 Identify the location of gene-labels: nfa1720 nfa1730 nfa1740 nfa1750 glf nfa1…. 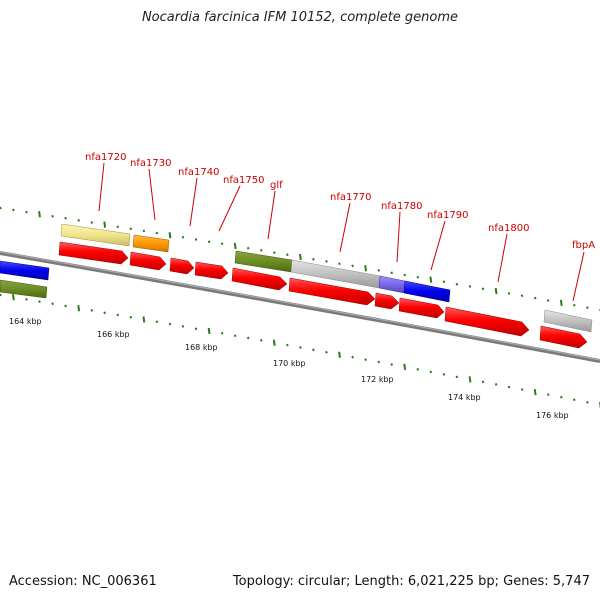
(340, 201).